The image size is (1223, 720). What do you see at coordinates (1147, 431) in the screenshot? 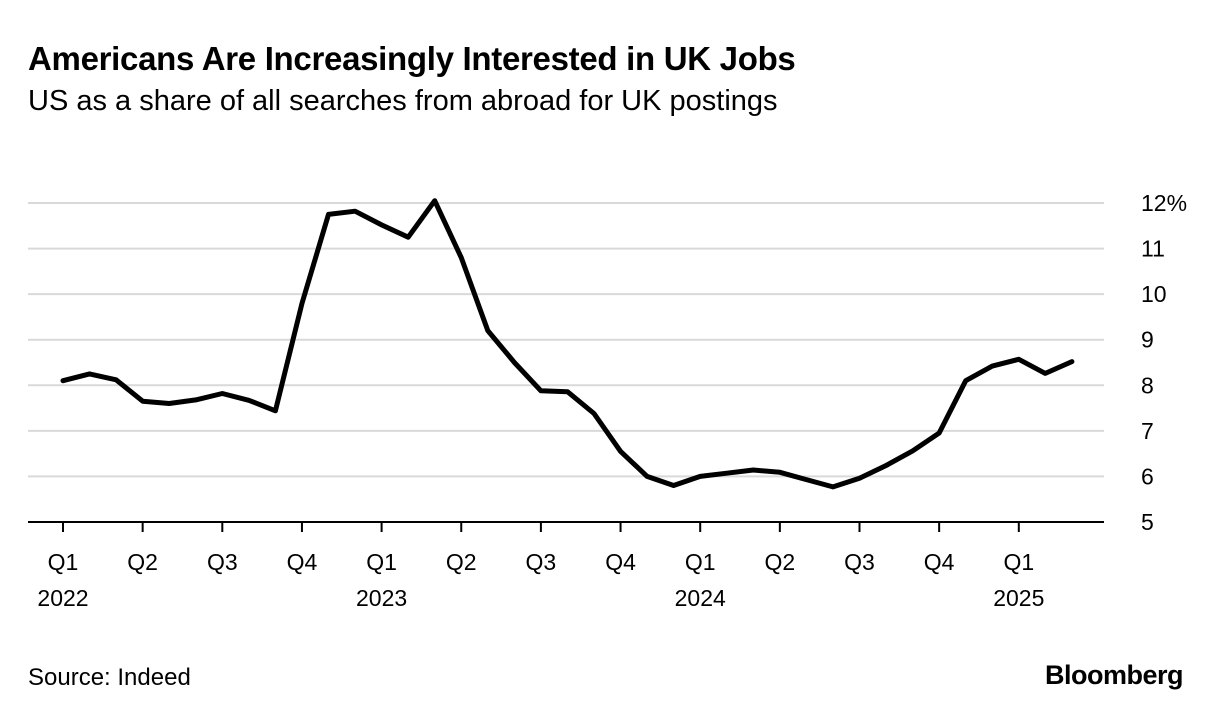
I see `y-tick-label: 7` at bounding box center [1147, 431].